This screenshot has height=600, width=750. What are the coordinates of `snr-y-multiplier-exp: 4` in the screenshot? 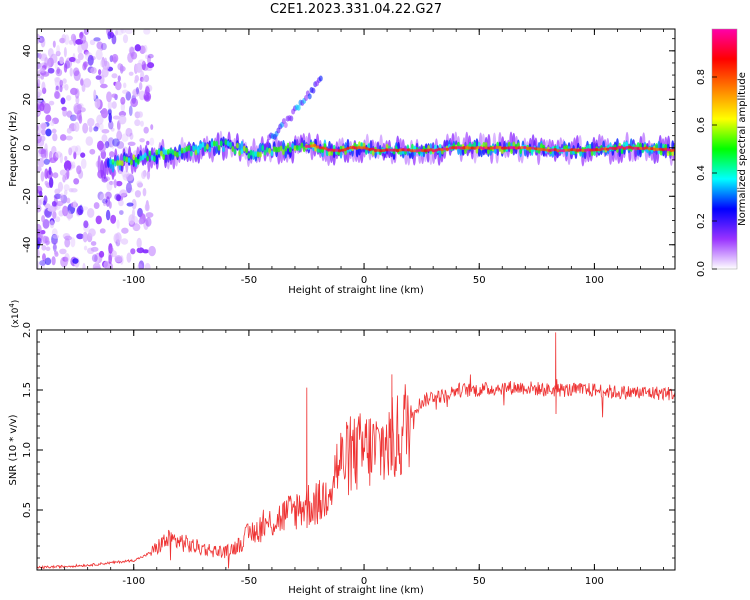 It's located at (12, 305).